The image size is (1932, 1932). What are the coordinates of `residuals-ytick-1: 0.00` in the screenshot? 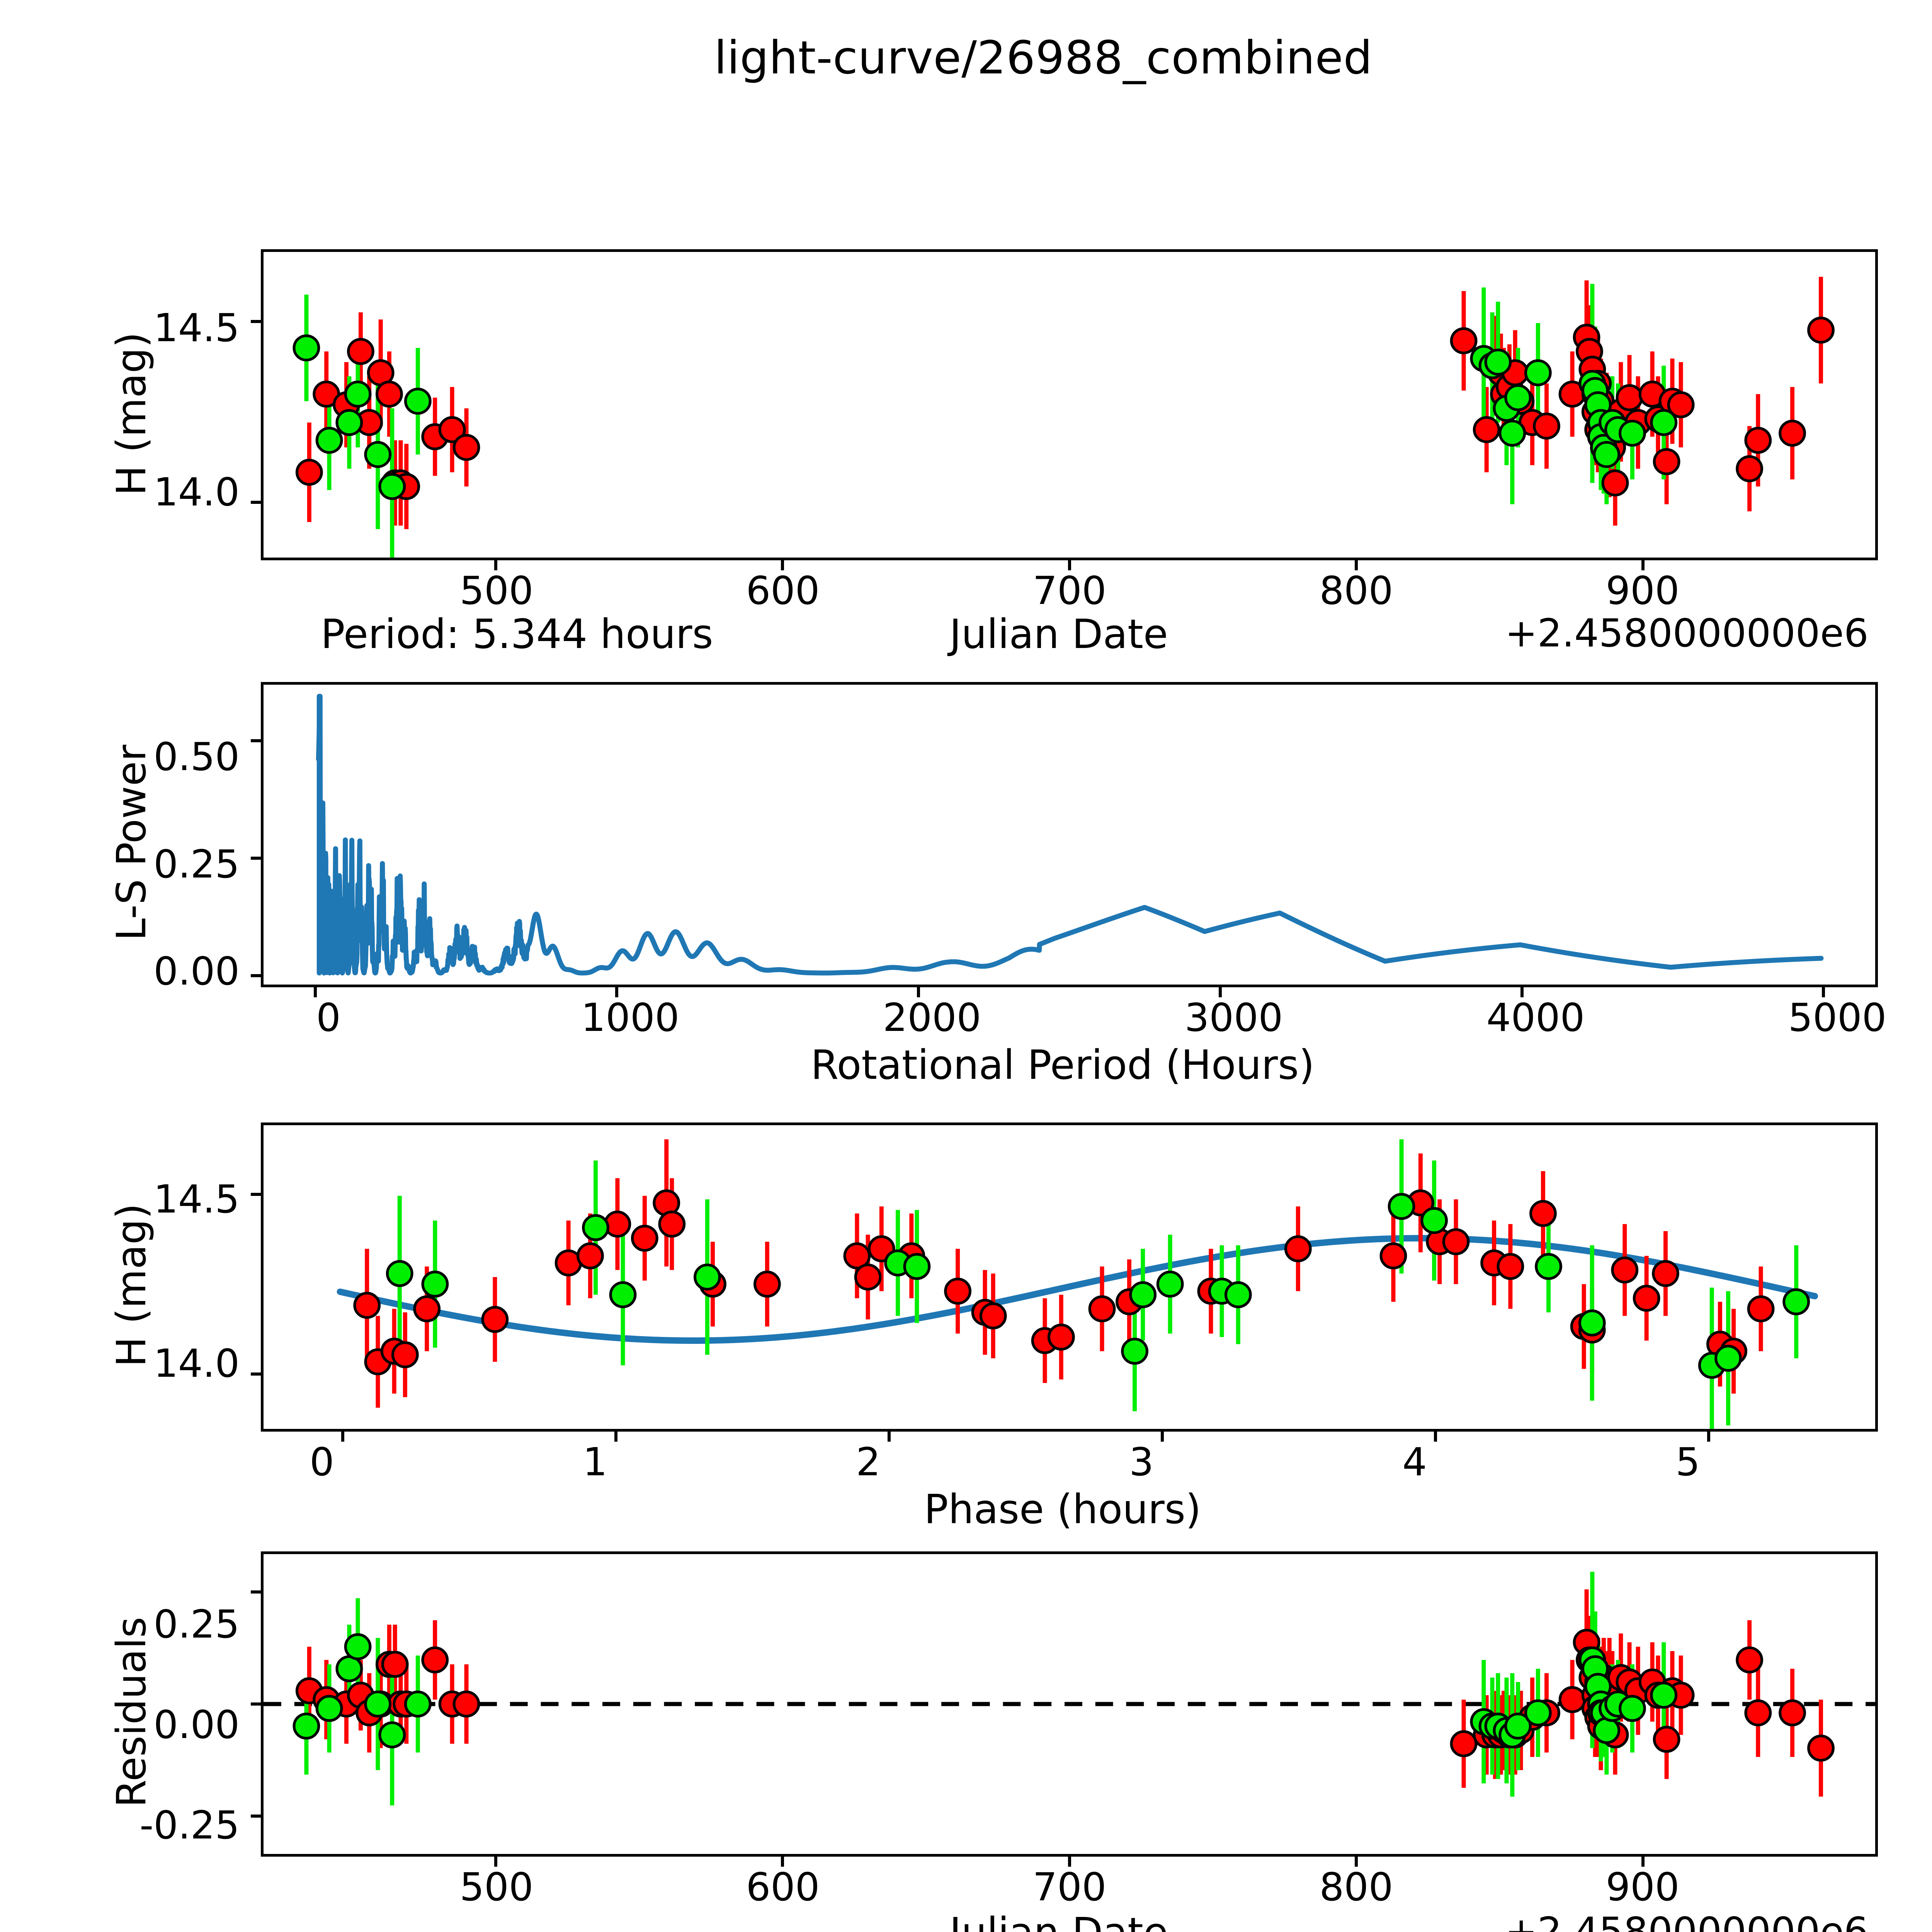 It's located at (197, 1725).